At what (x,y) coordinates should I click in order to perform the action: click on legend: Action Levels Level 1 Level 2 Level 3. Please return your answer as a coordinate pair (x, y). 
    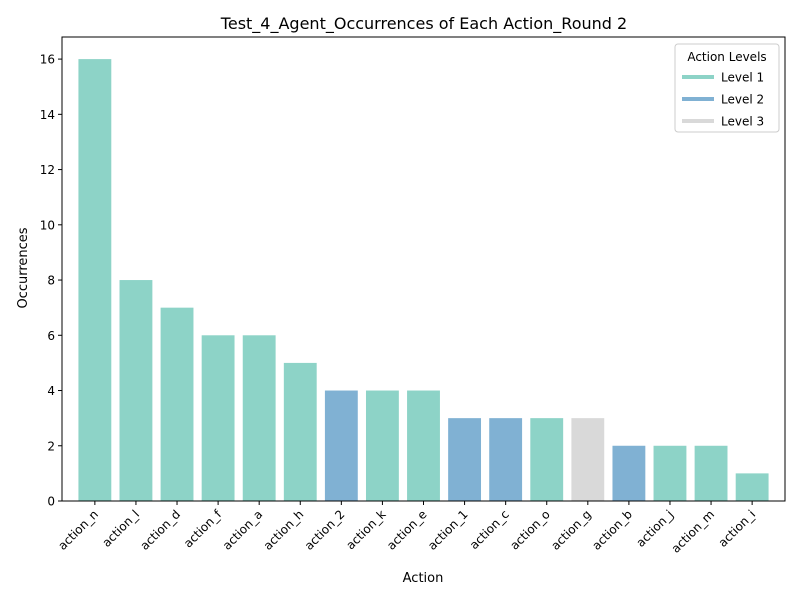
    Looking at the image, I should click on (727, 88).